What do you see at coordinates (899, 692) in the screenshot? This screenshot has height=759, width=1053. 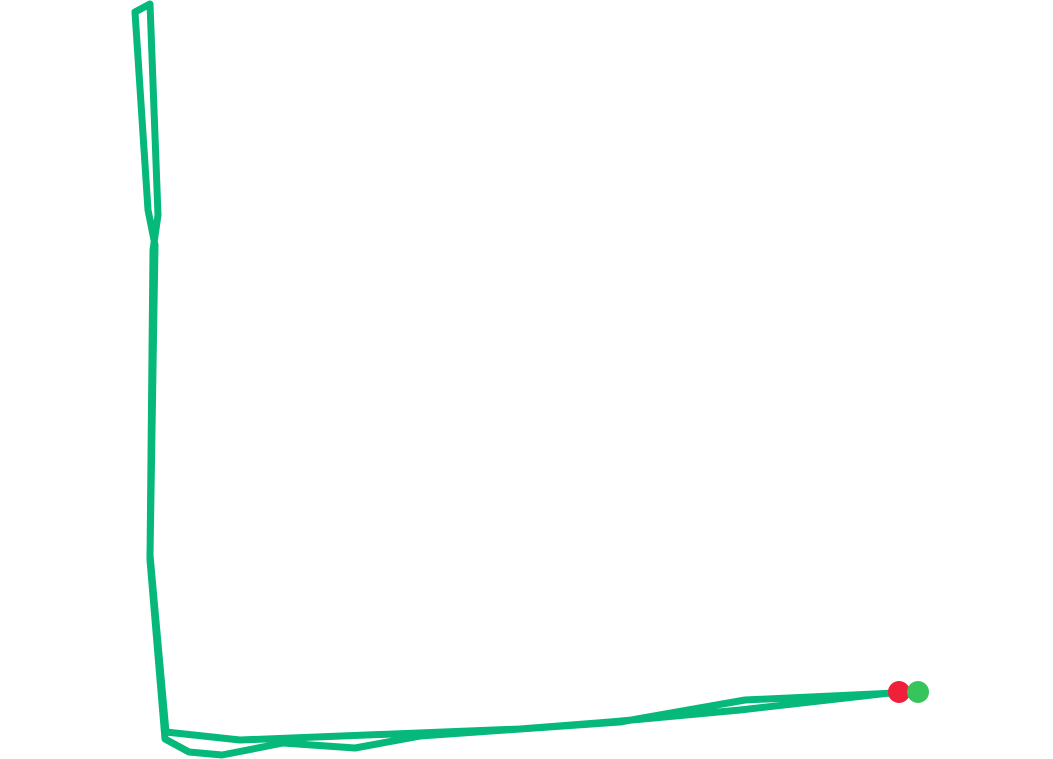 I see `end-marker` at bounding box center [899, 692].